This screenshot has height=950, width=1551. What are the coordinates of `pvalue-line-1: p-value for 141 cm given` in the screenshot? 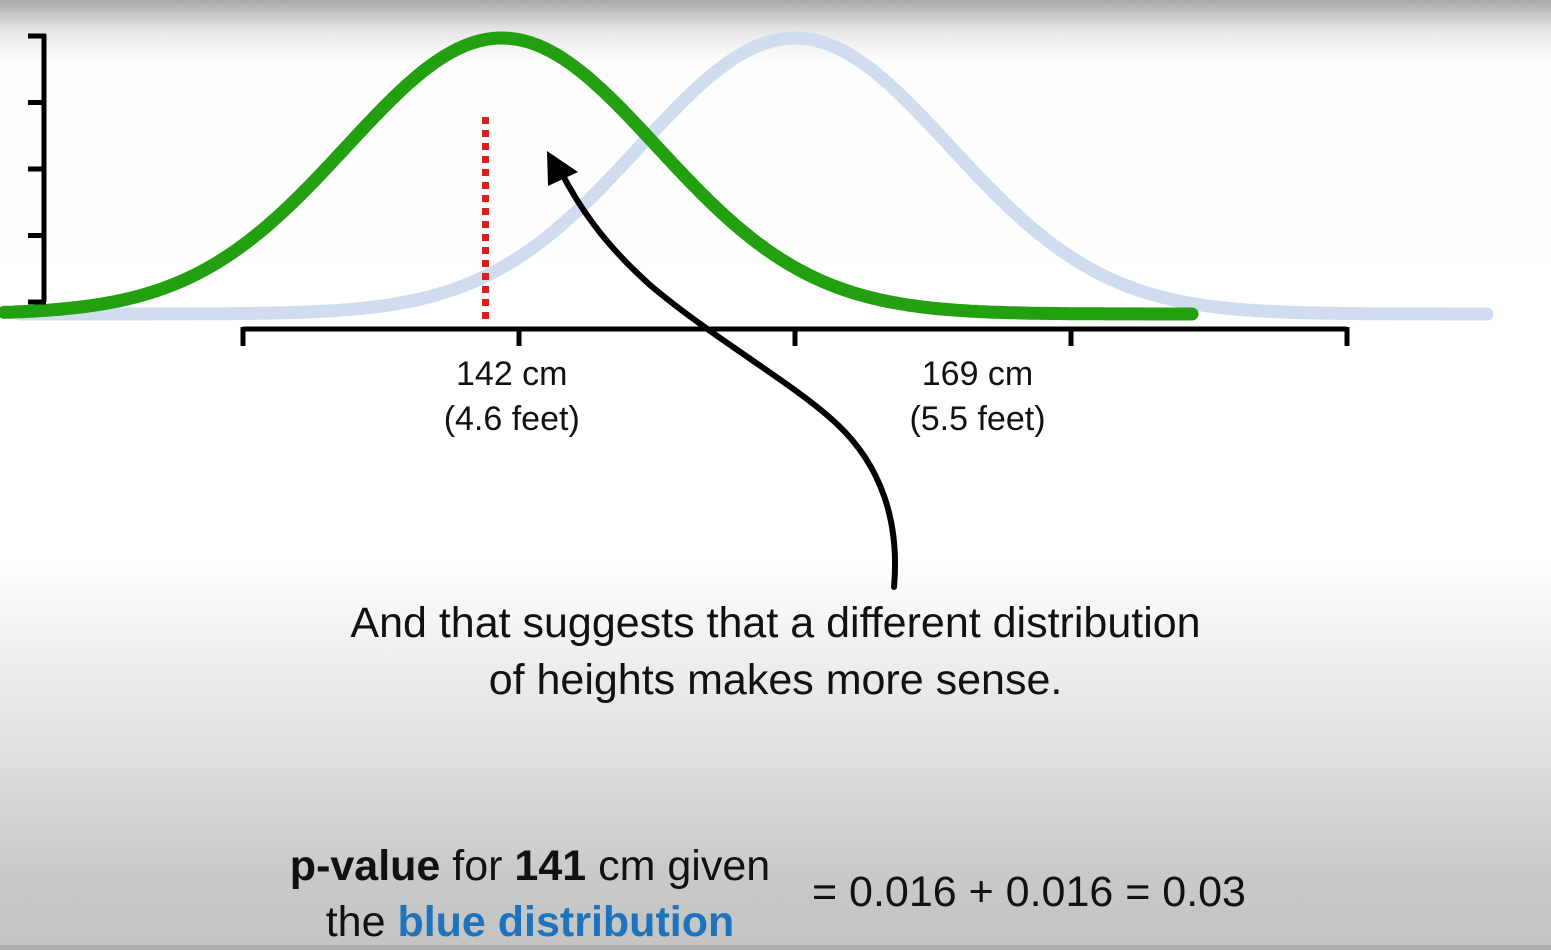 It's located at (530, 866).